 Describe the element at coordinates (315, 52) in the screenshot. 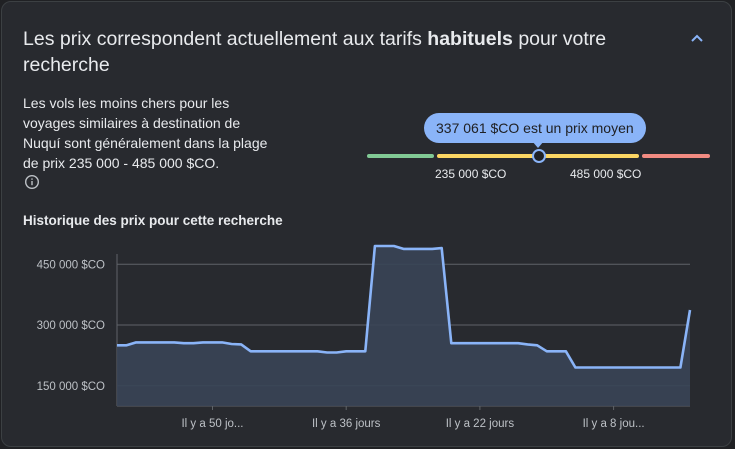

I see `title-text-end: pour votre recherche` at that location.